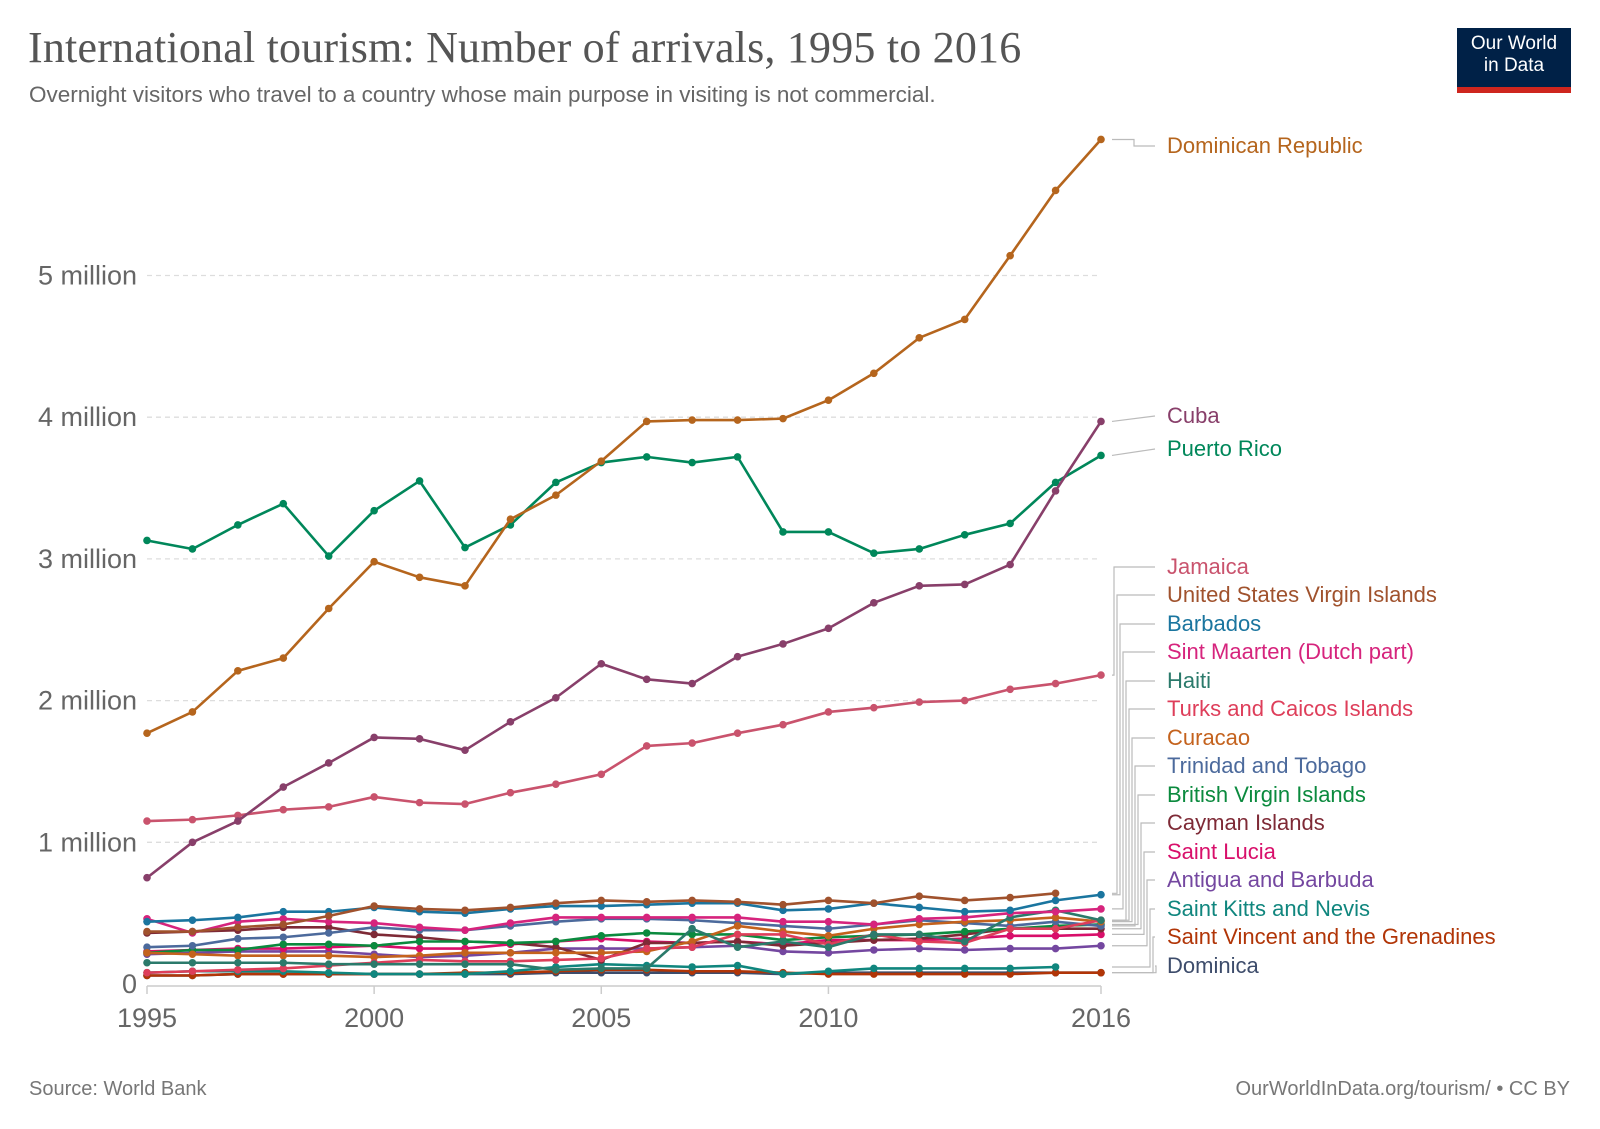  Describe the element at coordinates (1246, 822) in the screenshot. I see `series-label: Cayman Islands` at that location.